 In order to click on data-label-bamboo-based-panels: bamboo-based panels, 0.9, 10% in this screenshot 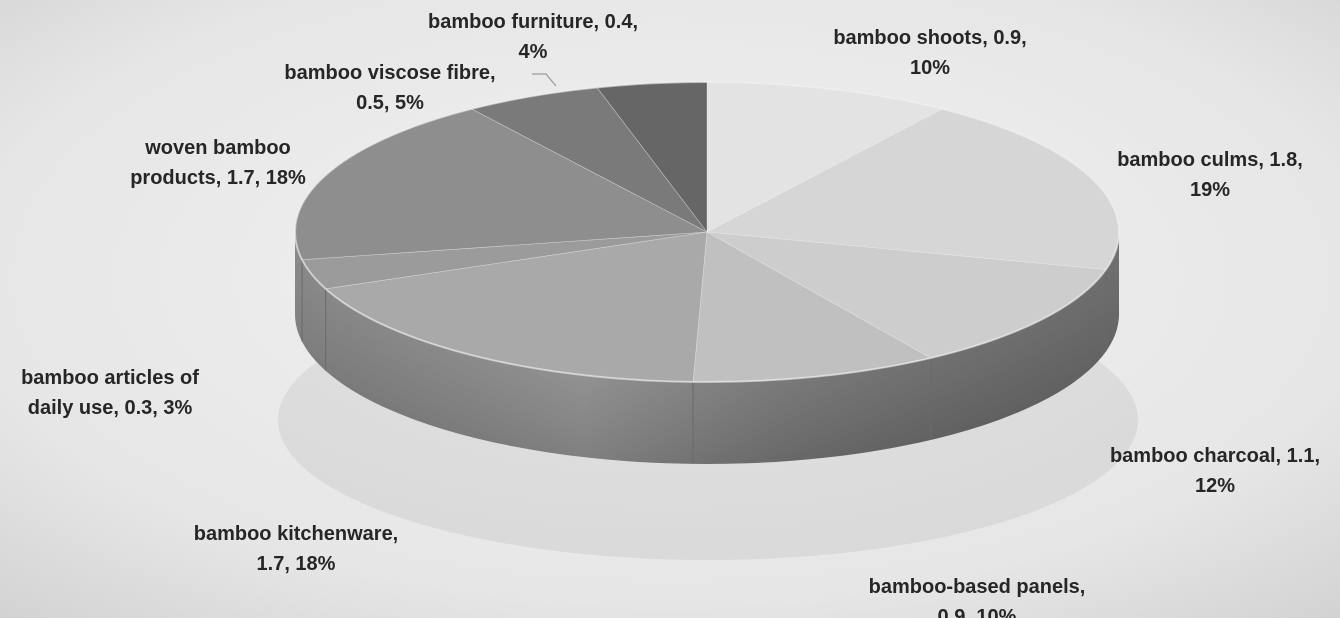, I will do `click(977, 597)`.